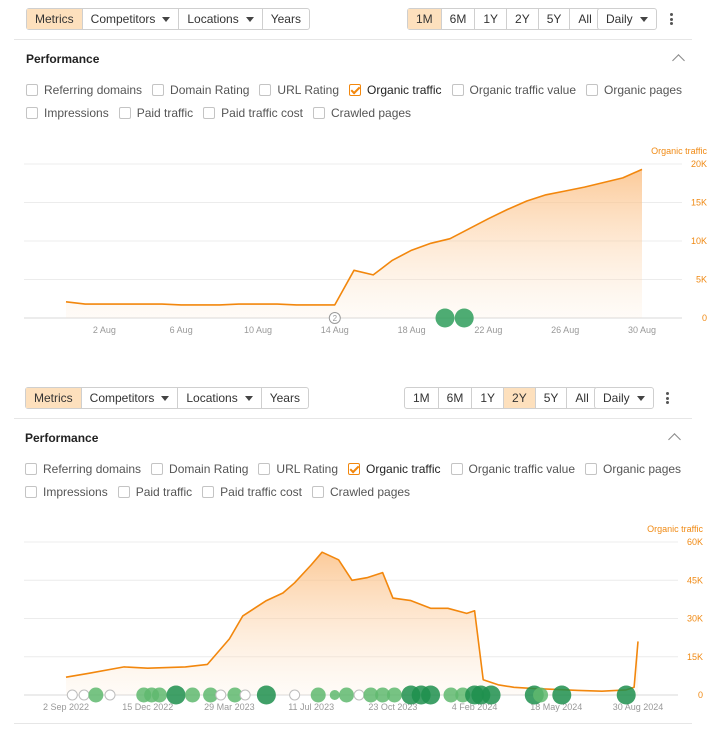 The image size is (722, 734). Describe the element at coordinates (642, 469) in the screenshot. I see `metric-label: Organic pages` at that location.